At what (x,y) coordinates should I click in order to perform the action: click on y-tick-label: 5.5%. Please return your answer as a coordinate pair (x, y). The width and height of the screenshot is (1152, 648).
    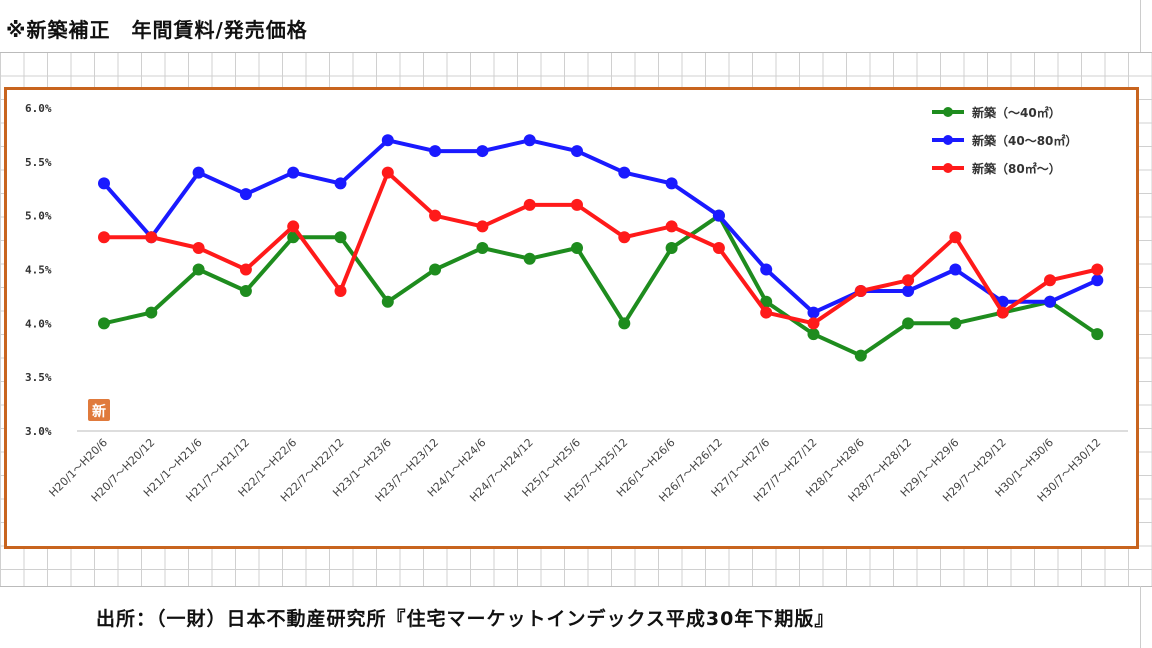
    Looking at the image, I should click on (38, 162).